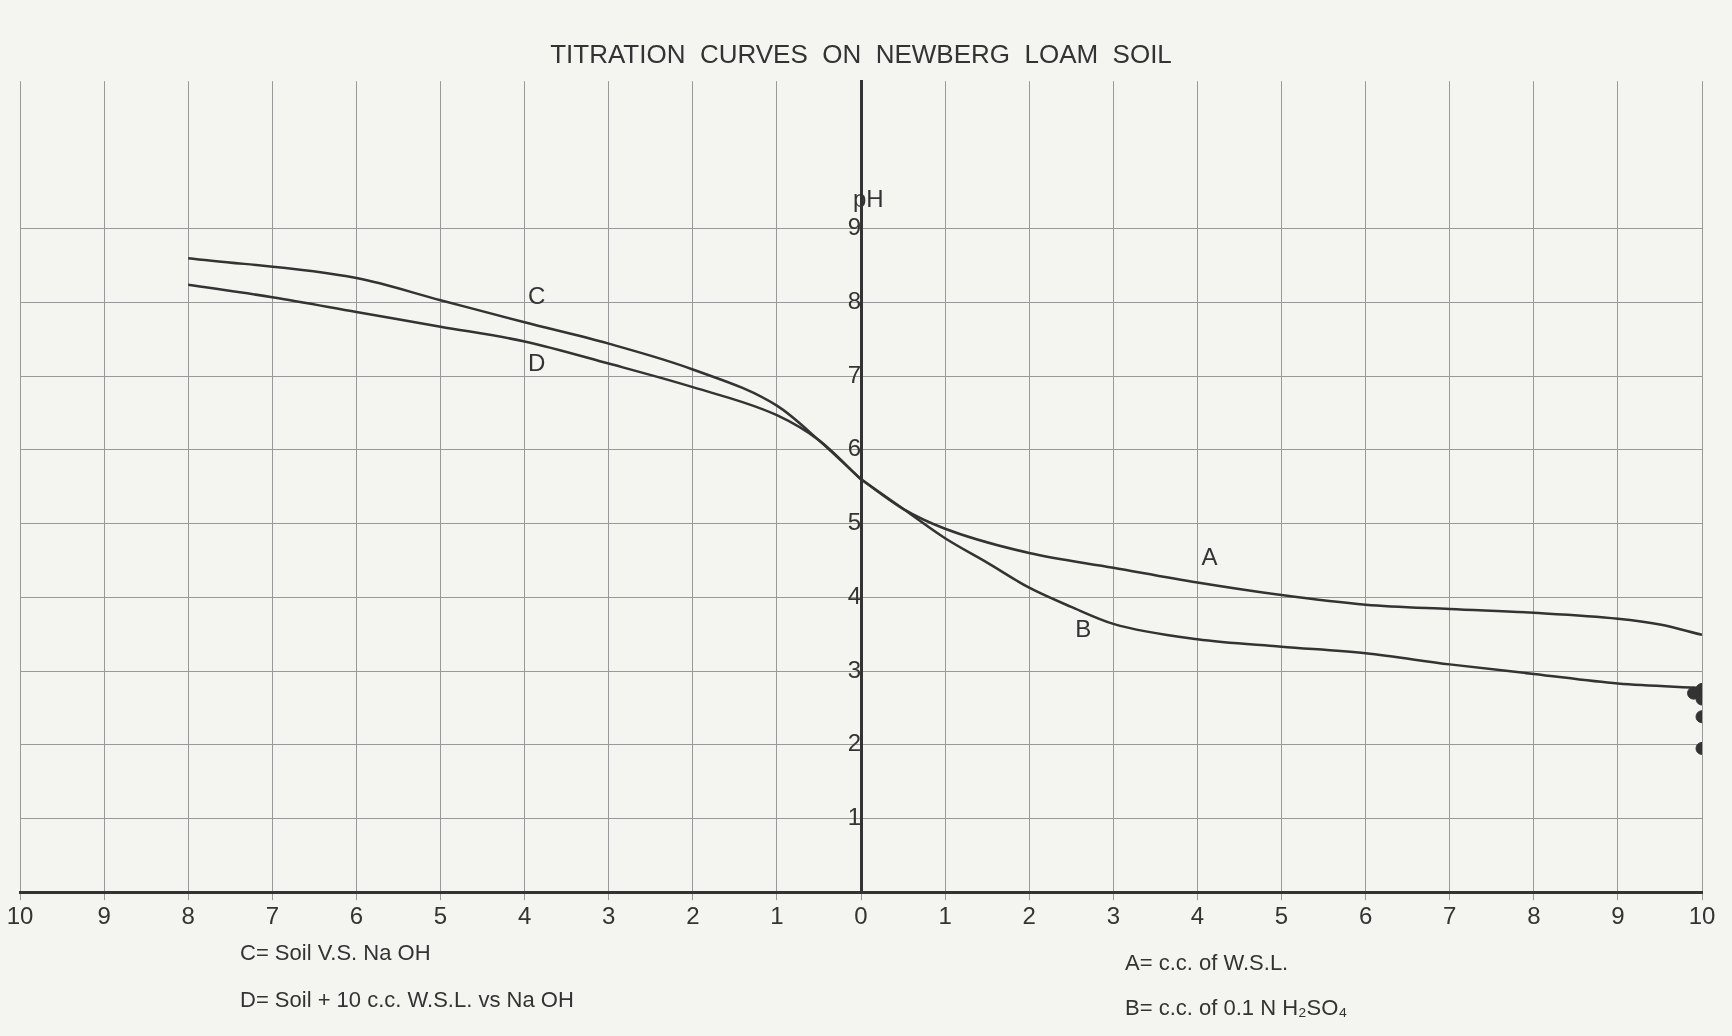  Describe the element at coordinates (854, 448) in the screenshot. I see `y-tick-label: 6` at that location.